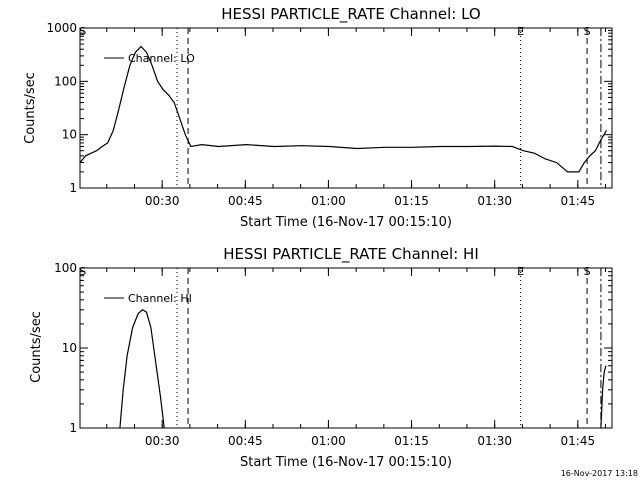 This screenshot has height=480, width=640. I want to click on hi-y-tick-label: 1, so click(73, 428).